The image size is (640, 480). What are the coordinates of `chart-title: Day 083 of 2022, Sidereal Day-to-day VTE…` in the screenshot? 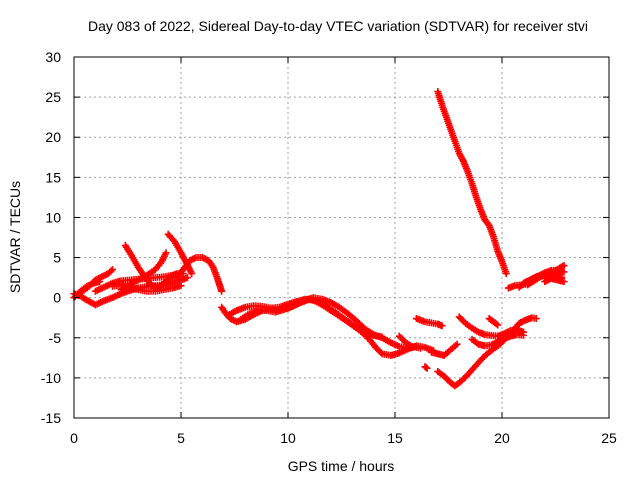 It's located at (338, 26).